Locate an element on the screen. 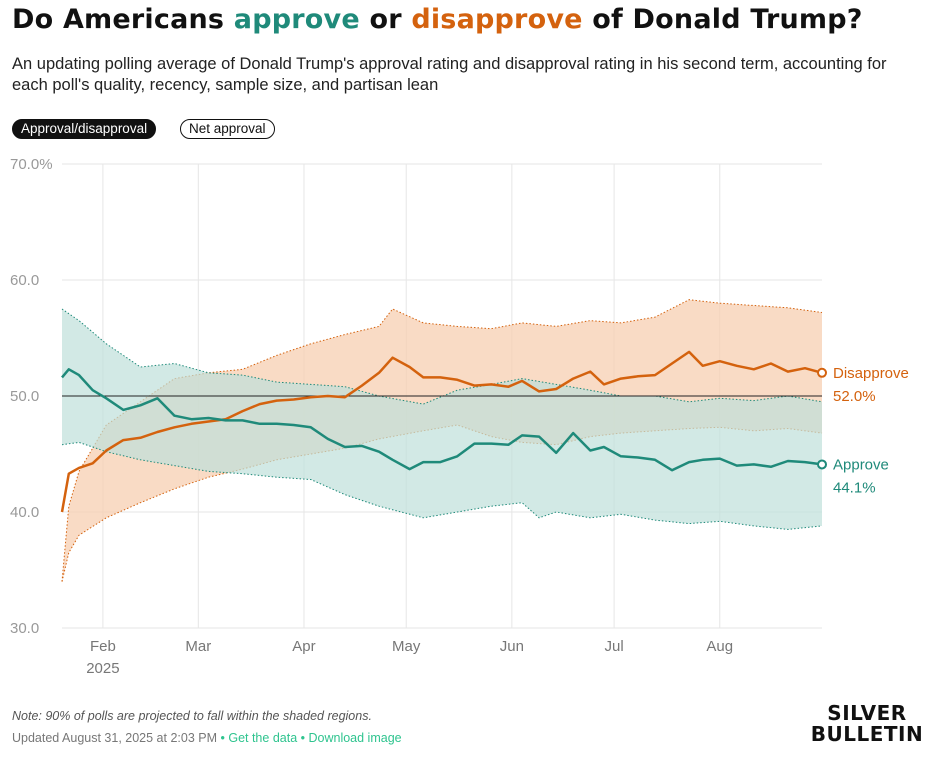  approve-band-upper is located at coordinates (442, 356).